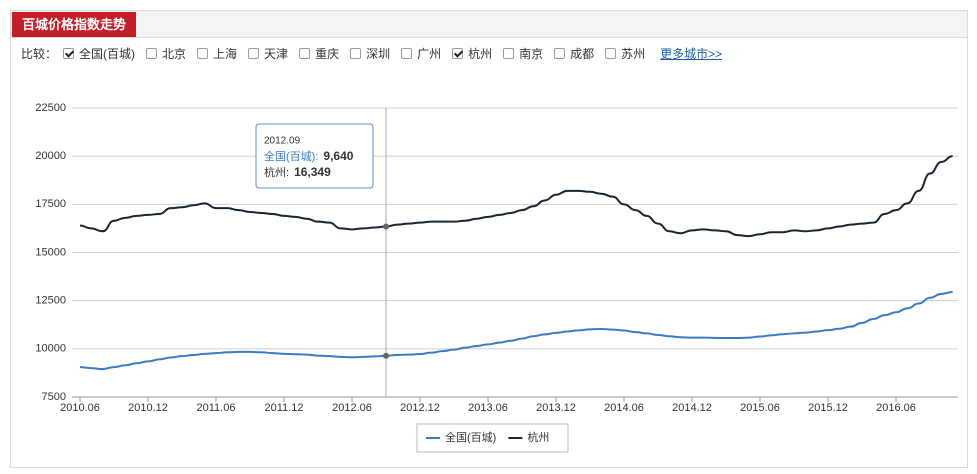 This screenshot has width=977, height=474. What do you see at coordinates (284, 408) in the screenshot?
I see `x-tick-label: 2011.12` at bounding box center [284, 408].